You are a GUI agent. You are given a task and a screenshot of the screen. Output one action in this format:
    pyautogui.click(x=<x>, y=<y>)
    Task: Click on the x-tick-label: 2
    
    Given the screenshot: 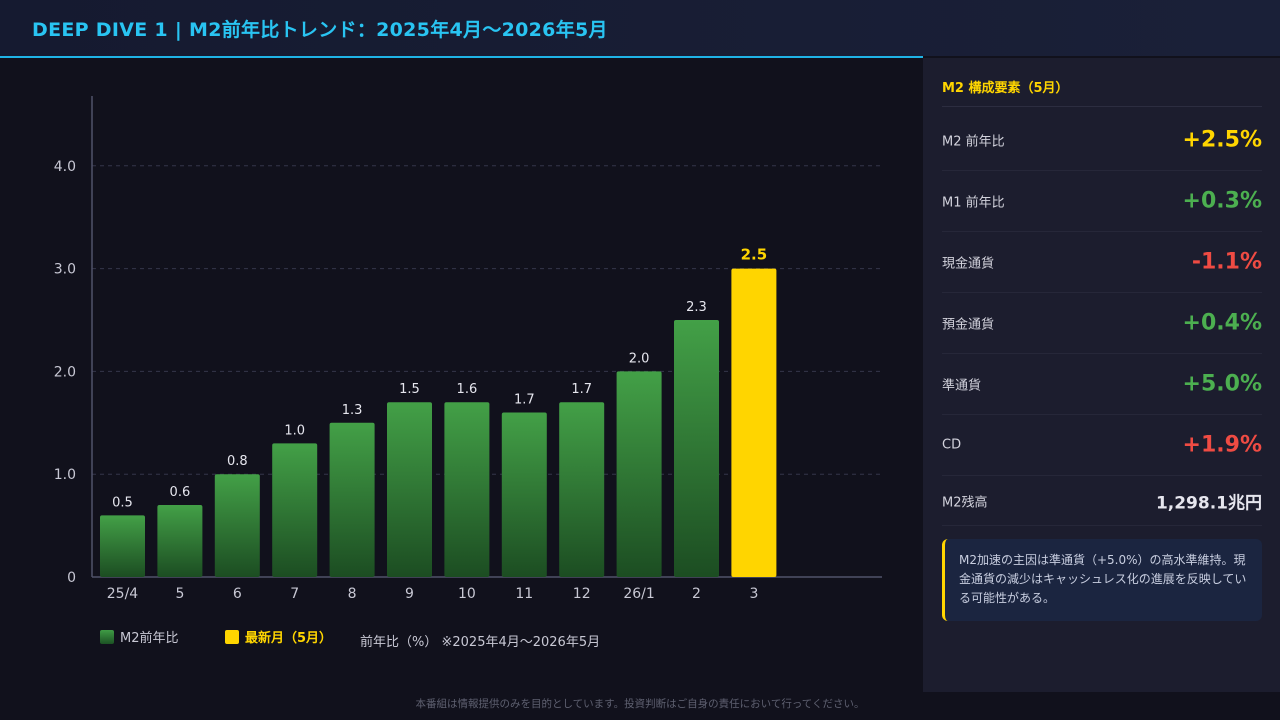 What is the action you would take?
    pyautogui.click(x=696, y=594)
    